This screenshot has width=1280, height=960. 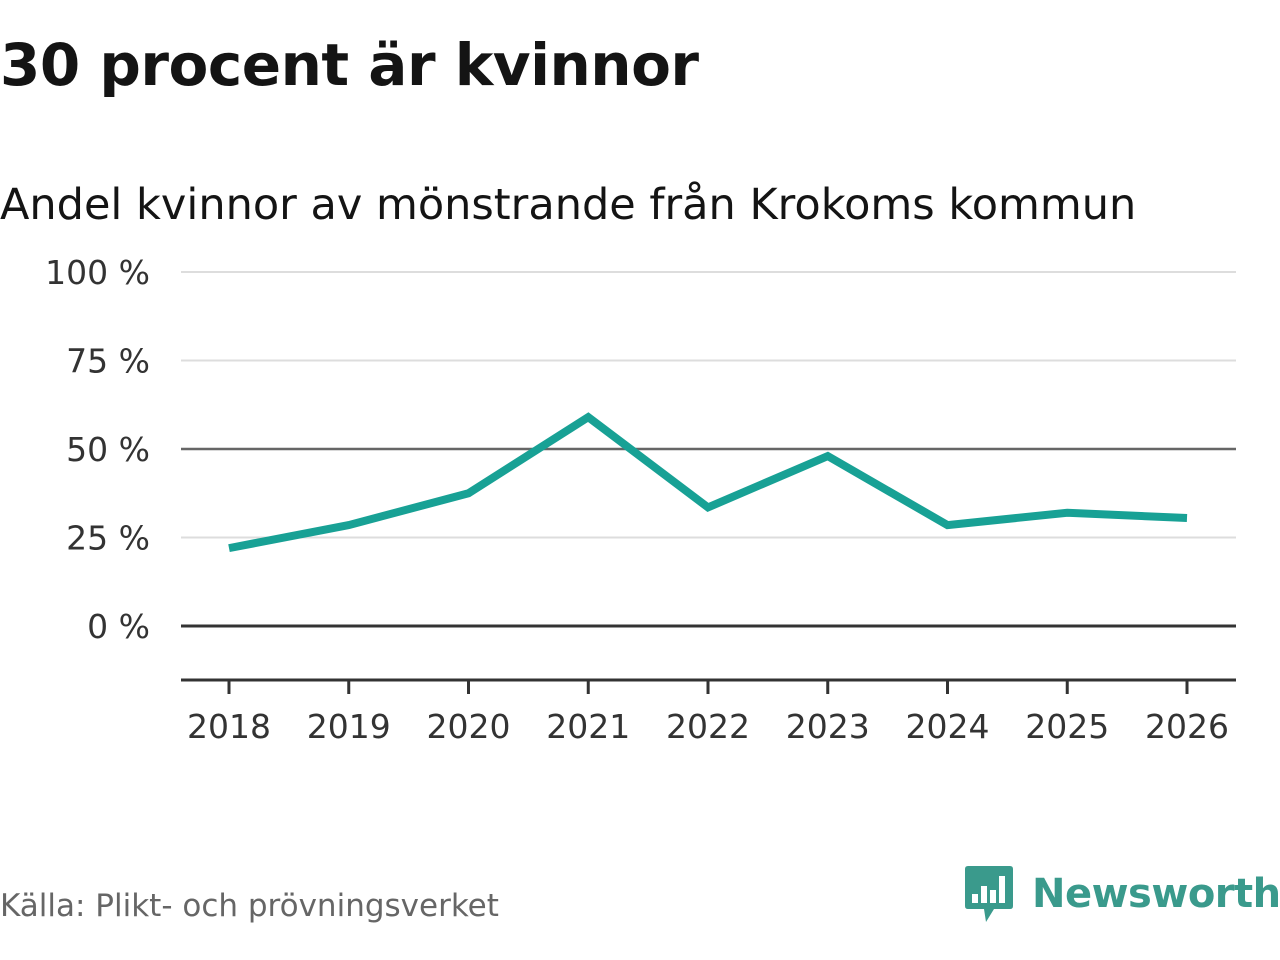 I want to click on x-tick-label: 2019, so click(x=349, y=726).